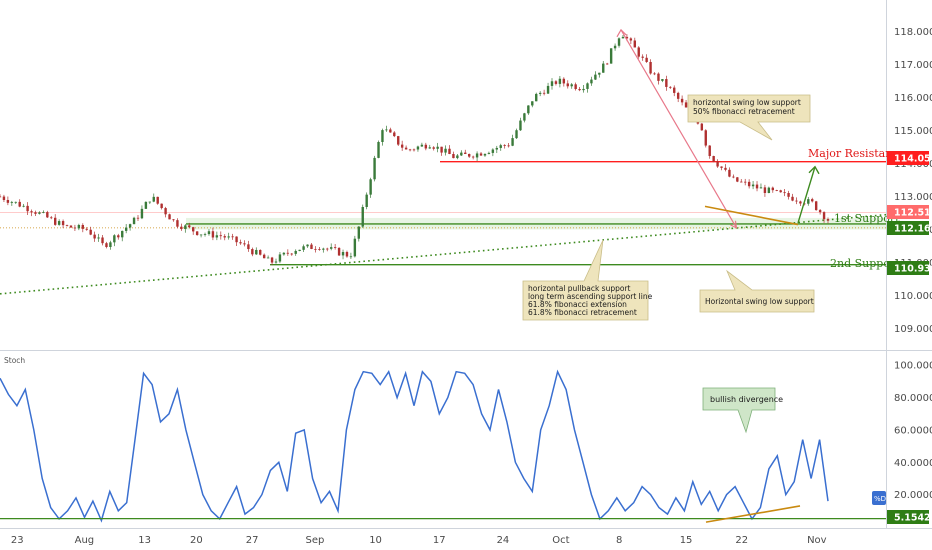  I want to click on annotation-line: 61.8% fibonacci retracement, so click(582, 312).